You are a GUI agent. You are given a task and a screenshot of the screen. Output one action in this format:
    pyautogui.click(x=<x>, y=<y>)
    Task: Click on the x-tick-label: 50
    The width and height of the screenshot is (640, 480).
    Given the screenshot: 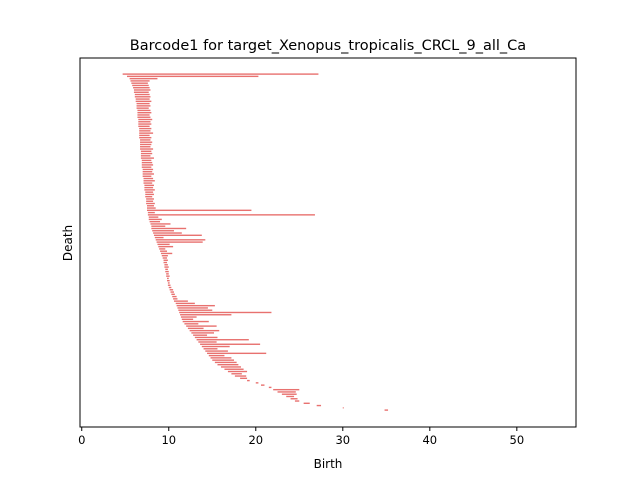 What is the action you would take?
    pyautogui.click(x=517, y=440)
    